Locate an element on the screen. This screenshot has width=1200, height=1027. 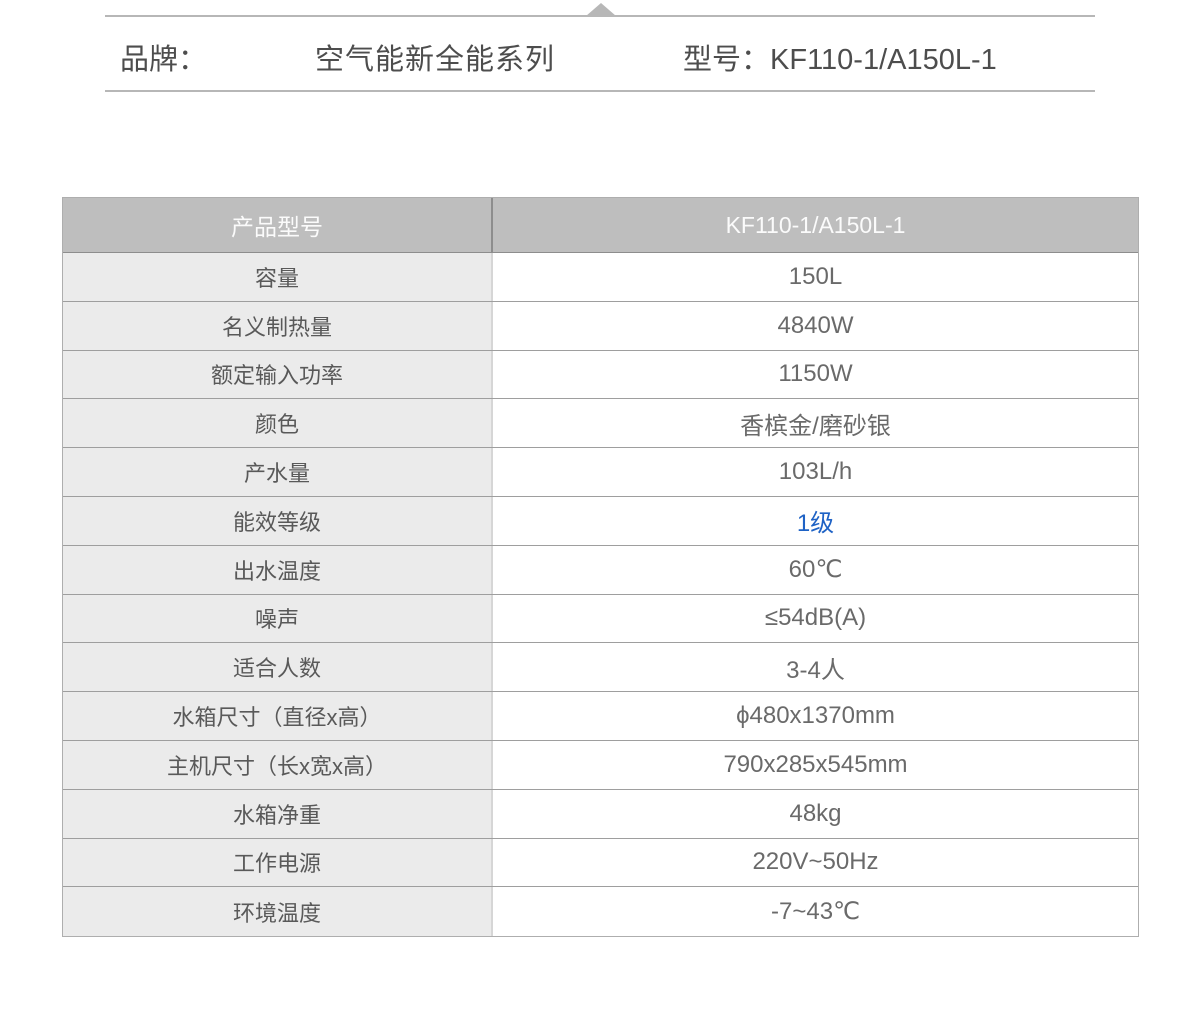
spec-label: 水箱净重 is located at coordinates (278, 813).